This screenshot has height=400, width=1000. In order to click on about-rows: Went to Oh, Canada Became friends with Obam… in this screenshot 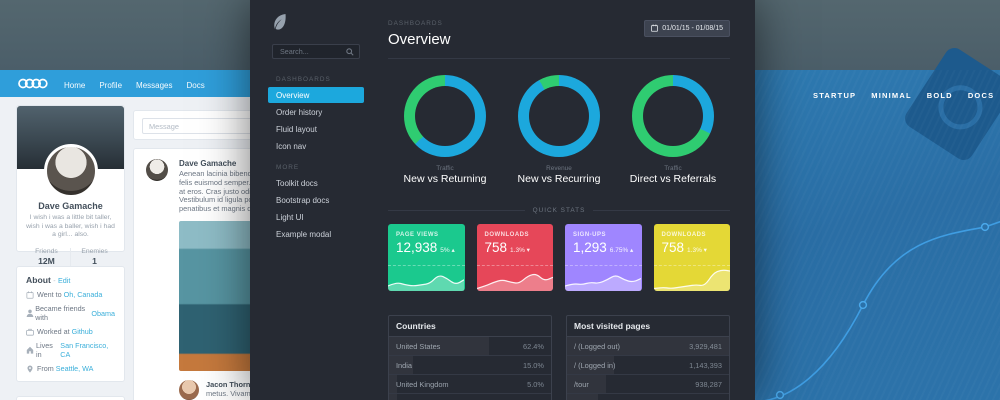, I will do `click(70, 331)`.